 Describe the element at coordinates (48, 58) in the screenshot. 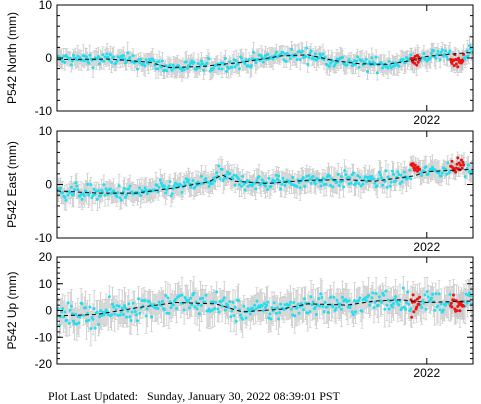

I see `y-tick-label: 0` at that location.